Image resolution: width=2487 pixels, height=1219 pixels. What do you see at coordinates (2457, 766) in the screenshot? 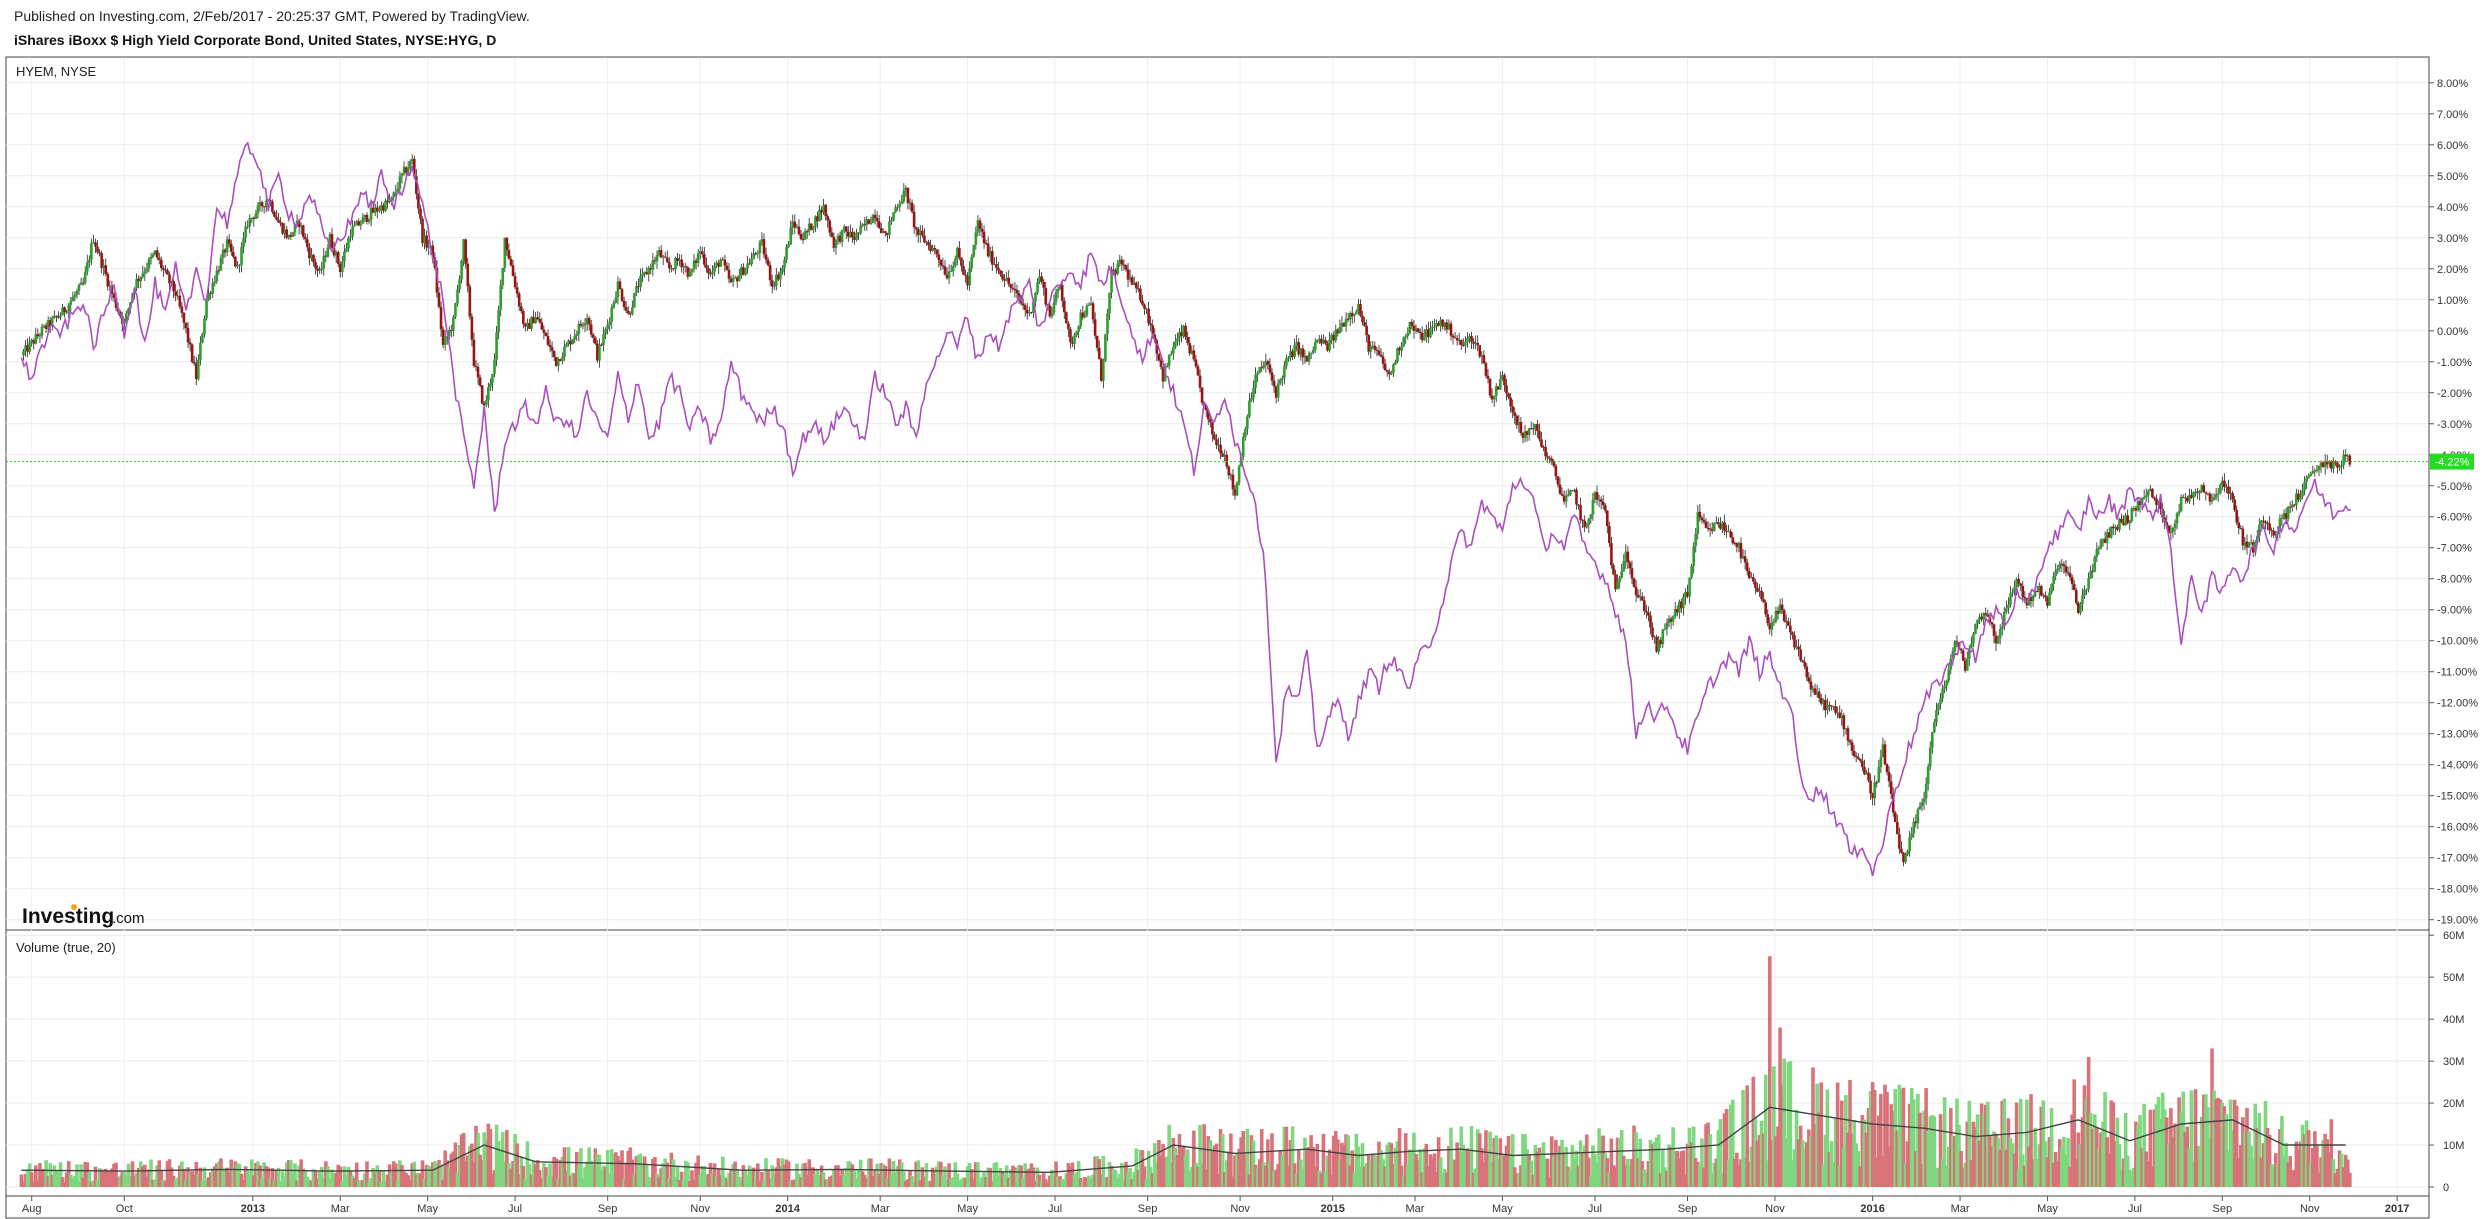
I see `price-tick-label: -14.00%` at bounding box center [2457, 766].